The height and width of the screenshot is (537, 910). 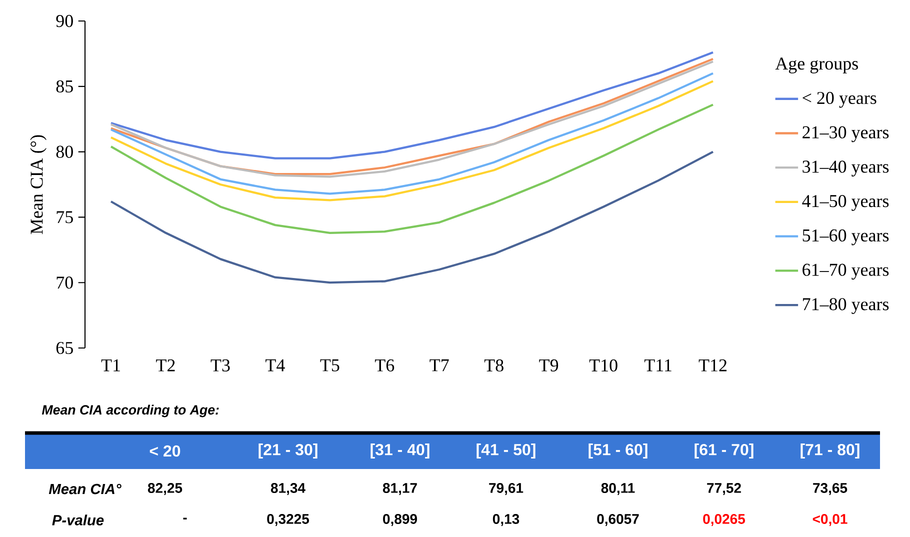 What do you see at coordinates (618, 489) in the screenshot?
I see `text: 80,11` at bounding box center [618, 489].